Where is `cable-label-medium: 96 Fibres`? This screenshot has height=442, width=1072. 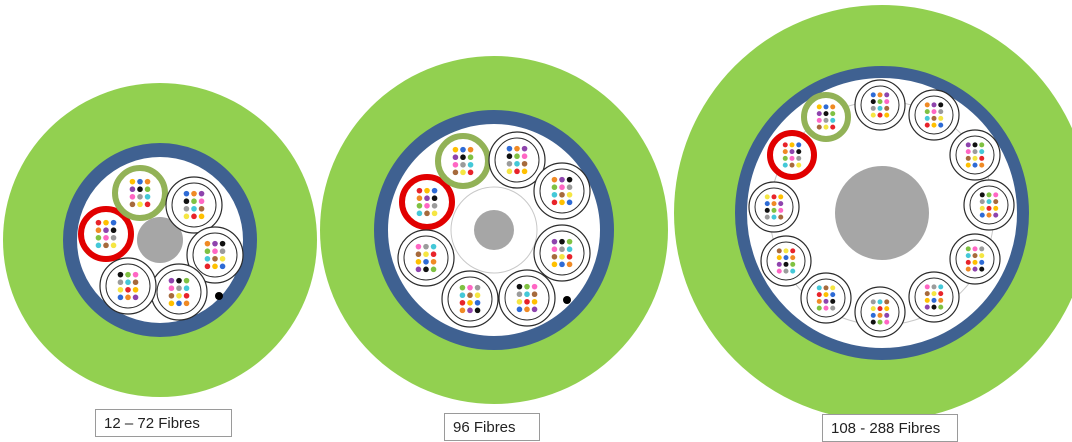
cable-label-medium: 96 Fibres is located at coordinates (492, 427).